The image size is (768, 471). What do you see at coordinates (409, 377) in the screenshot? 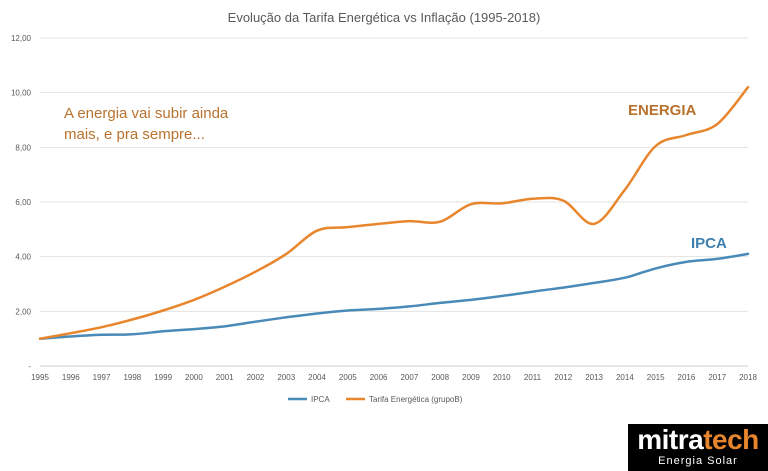
I see `x-tick-label: 2007` at bounding box center [409, 377].